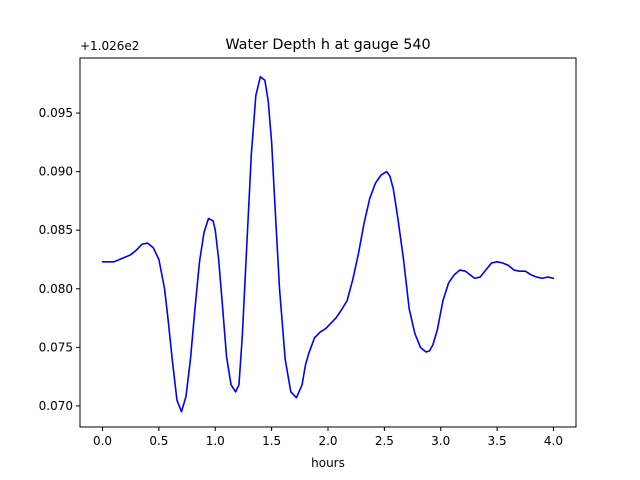 Image resolution: width=640 pixels, height=480 pixels. Describe the element at coordinates (56, 347) in the screenshot. I see `y-tick-label: 0.075` at that location.